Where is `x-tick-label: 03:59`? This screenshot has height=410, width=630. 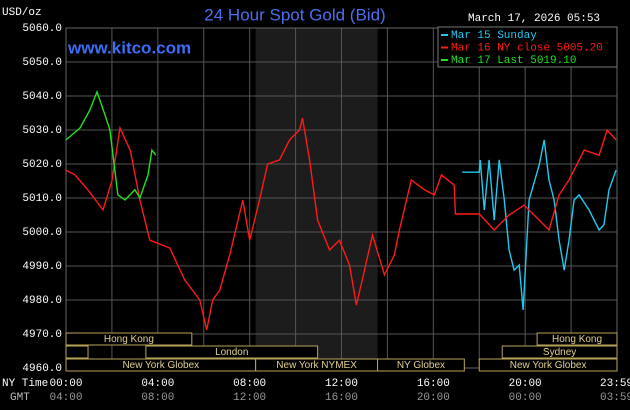
x-tick-label: 03:59 is located at coordinates (615, 398).